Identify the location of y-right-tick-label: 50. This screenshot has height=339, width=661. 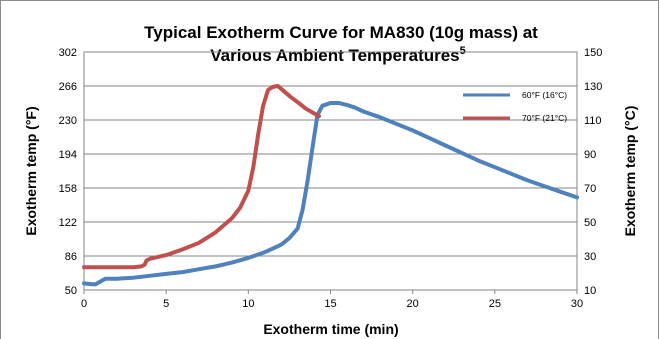
(590, 223).